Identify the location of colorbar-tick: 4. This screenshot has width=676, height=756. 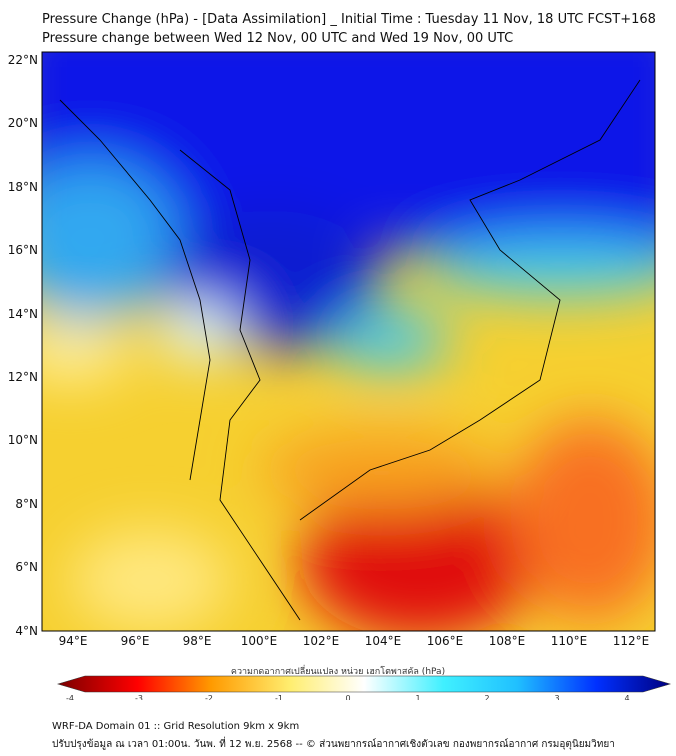
(626, 697).